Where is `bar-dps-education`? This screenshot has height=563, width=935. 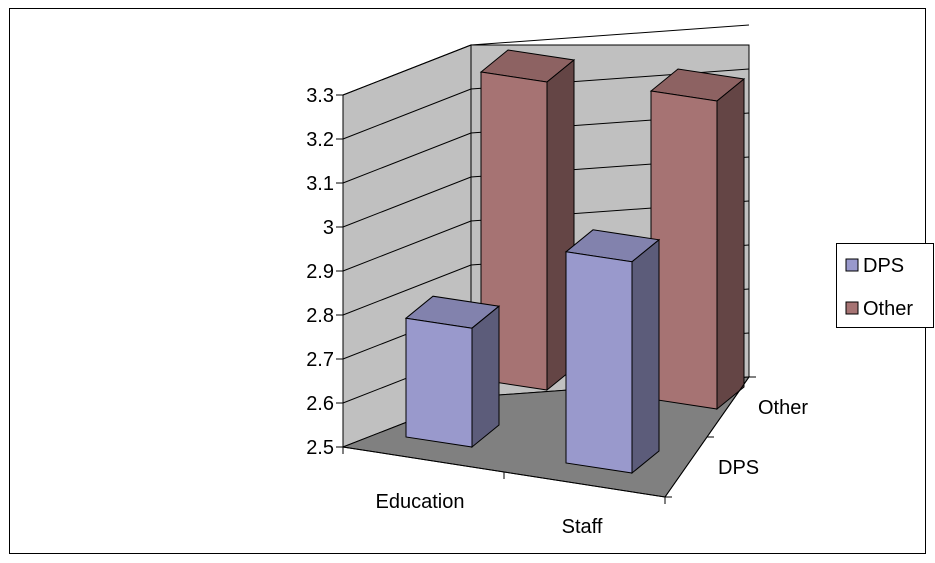
bar-dps-education is located at coordinates (452, 372).